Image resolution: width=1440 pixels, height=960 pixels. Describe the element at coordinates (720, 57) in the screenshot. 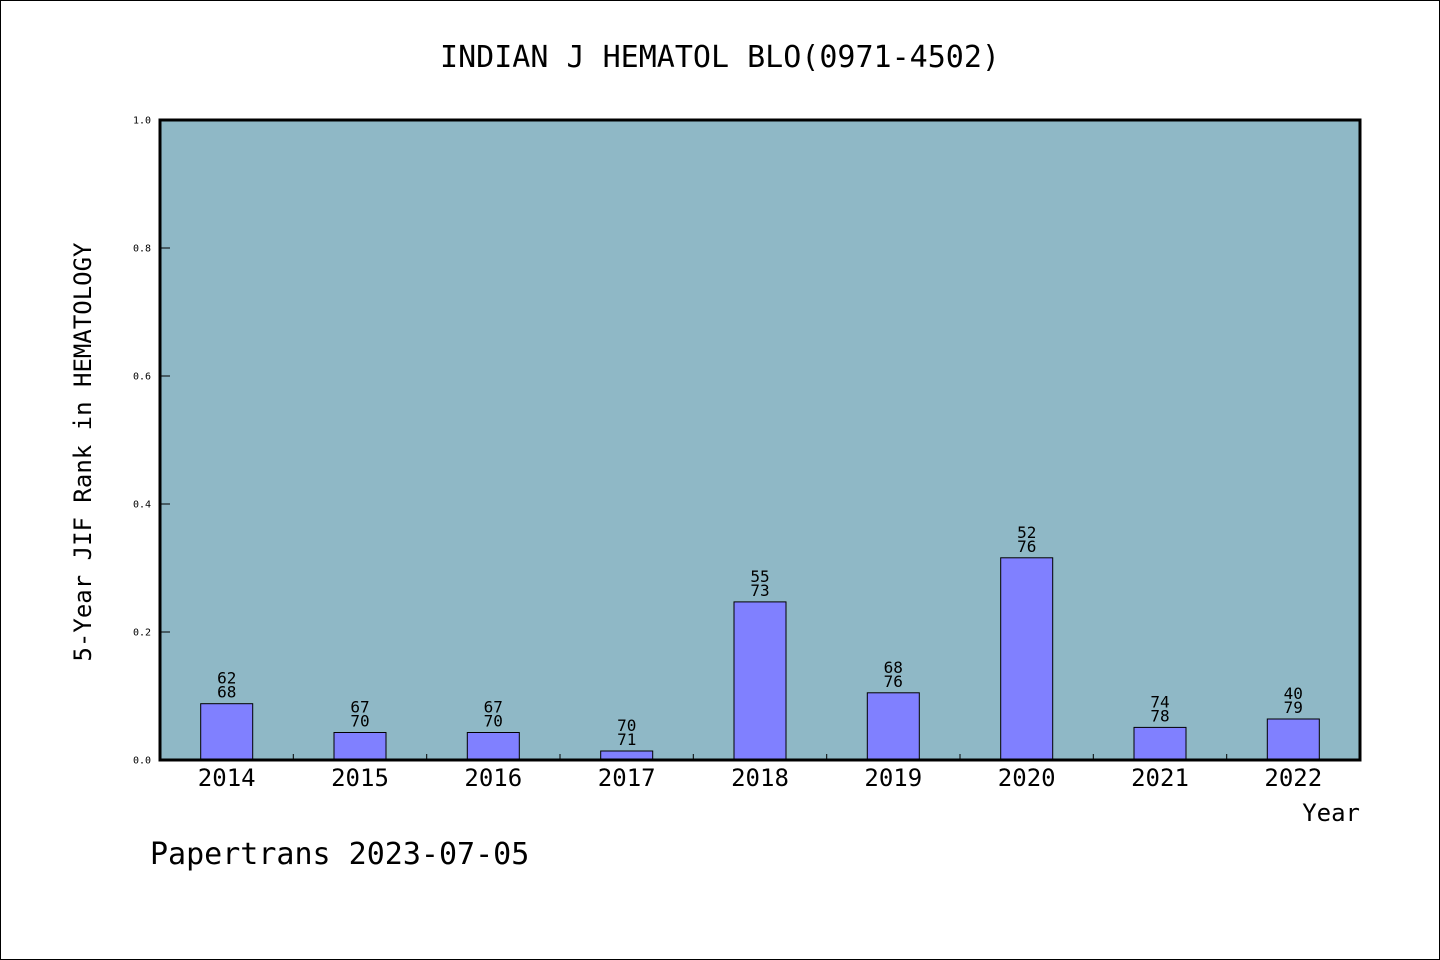

I see `chart-title: INDIAN J HEMATOL BLO(0971-4502)` at that location.